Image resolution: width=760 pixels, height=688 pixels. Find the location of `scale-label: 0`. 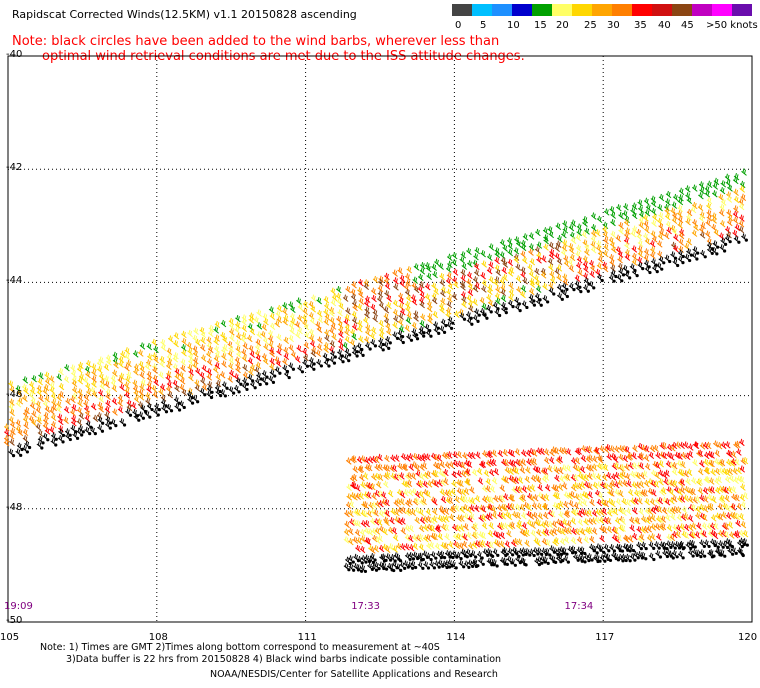

scale-label: 0 is located at coordinates (458, 25).